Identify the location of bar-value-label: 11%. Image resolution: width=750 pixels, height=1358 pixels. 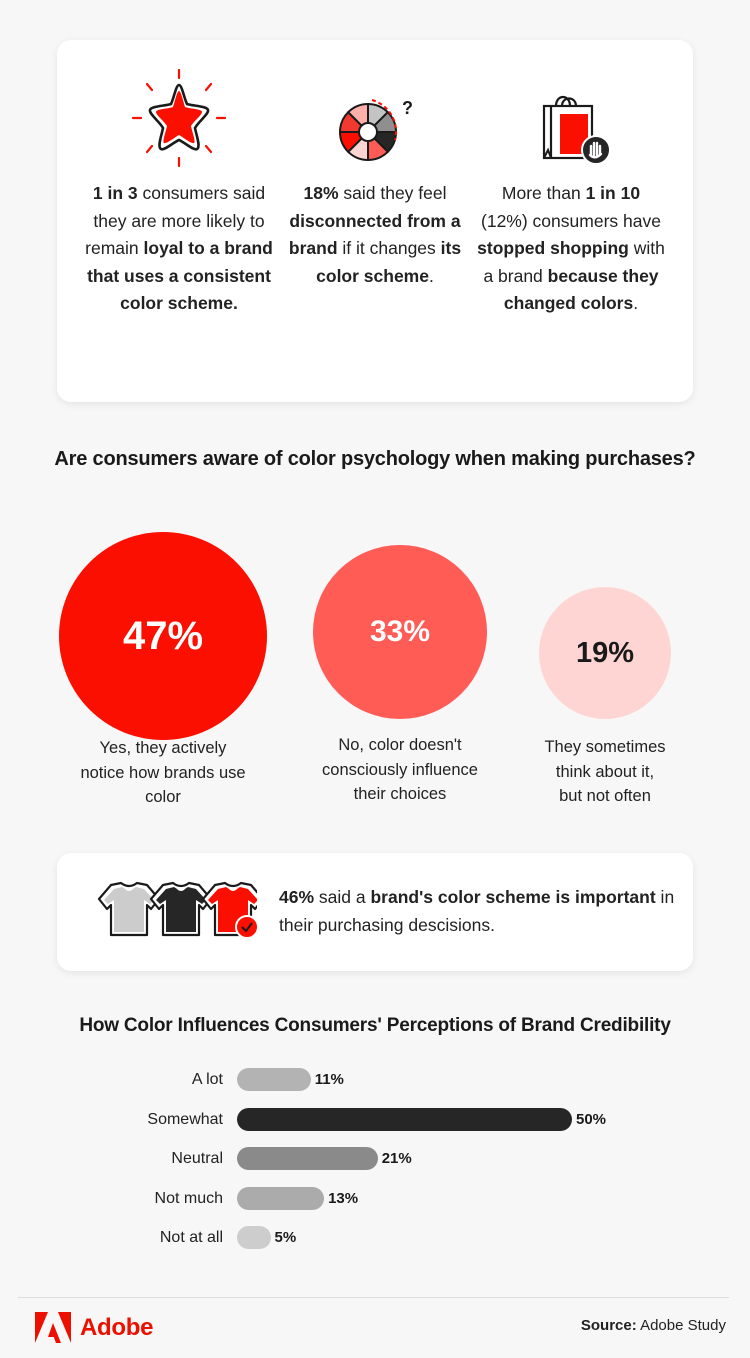
(329, 1079).